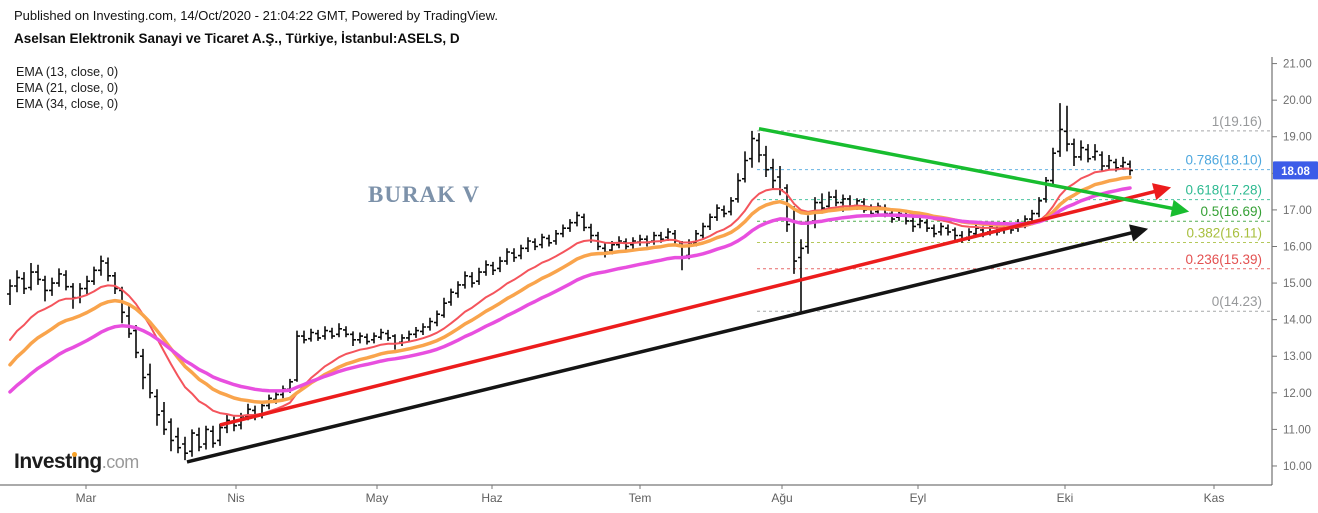 This screenshot has height=513, width=1318. I want to click on fib-level-label: 0.618(17.28), so click(1223, 190).